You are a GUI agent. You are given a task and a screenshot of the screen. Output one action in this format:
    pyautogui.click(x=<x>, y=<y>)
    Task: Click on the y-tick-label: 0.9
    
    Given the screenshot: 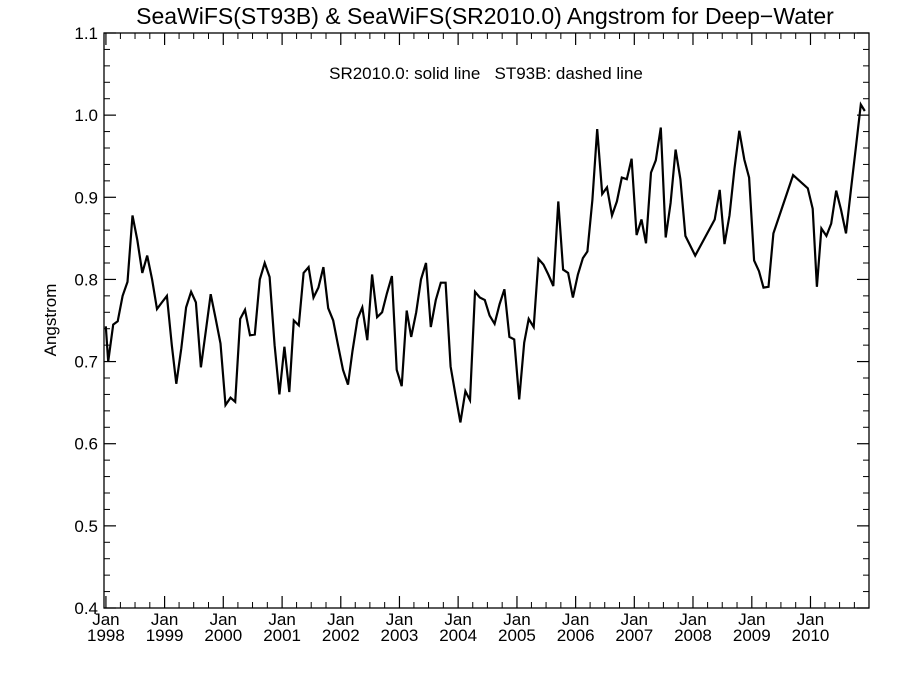 What is the action you would take?
    pyautogui.click(x=86, y=197)
    